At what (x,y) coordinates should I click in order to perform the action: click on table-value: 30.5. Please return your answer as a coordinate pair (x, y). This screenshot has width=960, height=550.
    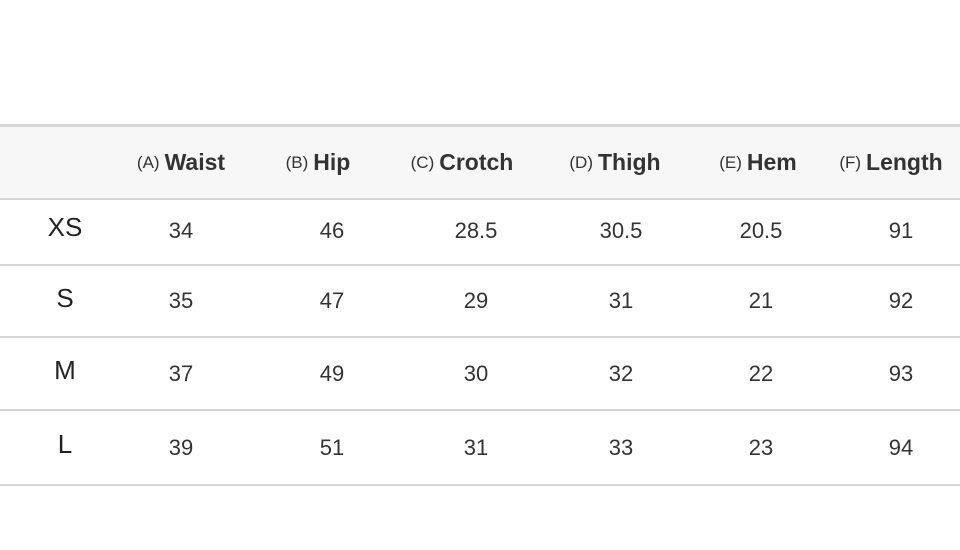
    Looking at the image, I should click on (621, 230).